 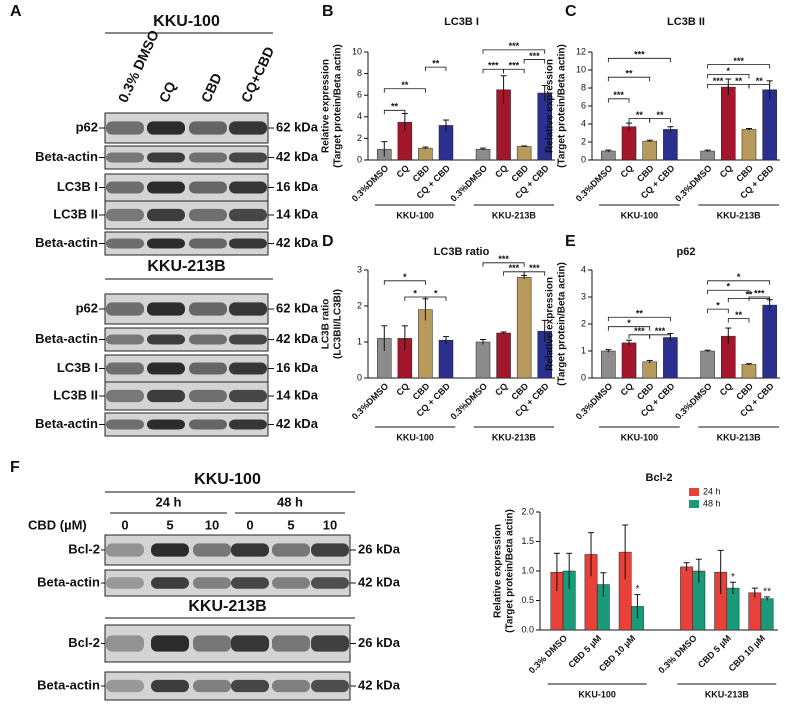 What do you see at coordinates (583, 350) in the screenshot?
I see `y-tick-label: 1` at bounding box center [583, 350].